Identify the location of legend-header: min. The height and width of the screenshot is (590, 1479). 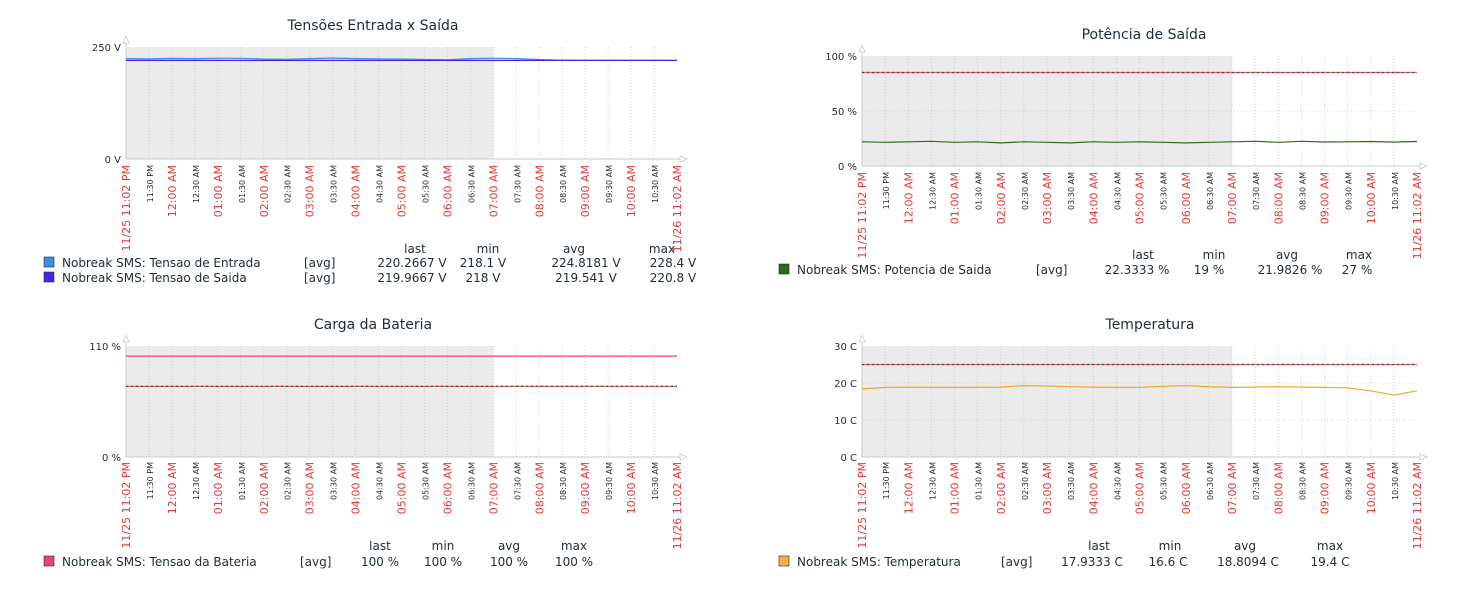
(1214, 255).